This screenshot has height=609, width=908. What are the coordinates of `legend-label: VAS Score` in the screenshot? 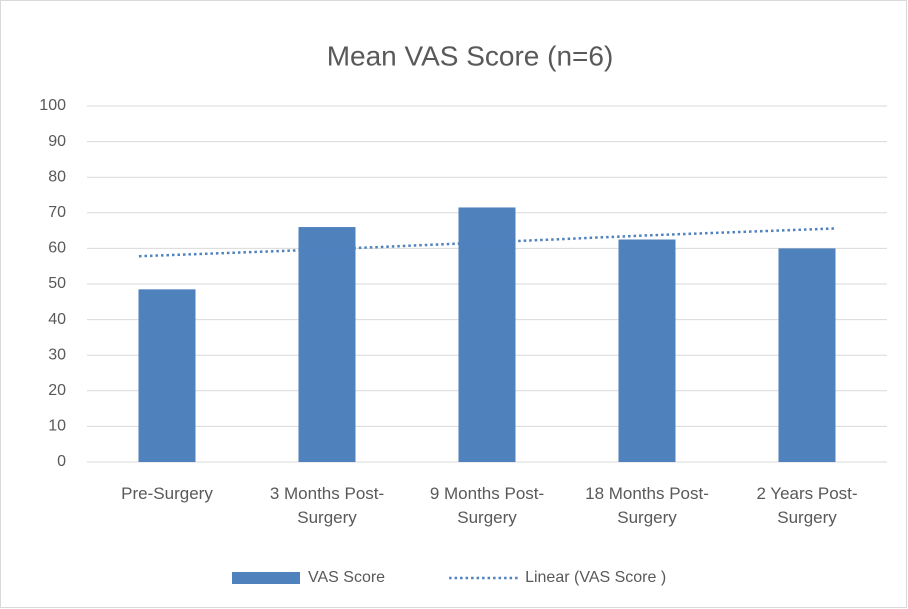 It's located at (346, 577).